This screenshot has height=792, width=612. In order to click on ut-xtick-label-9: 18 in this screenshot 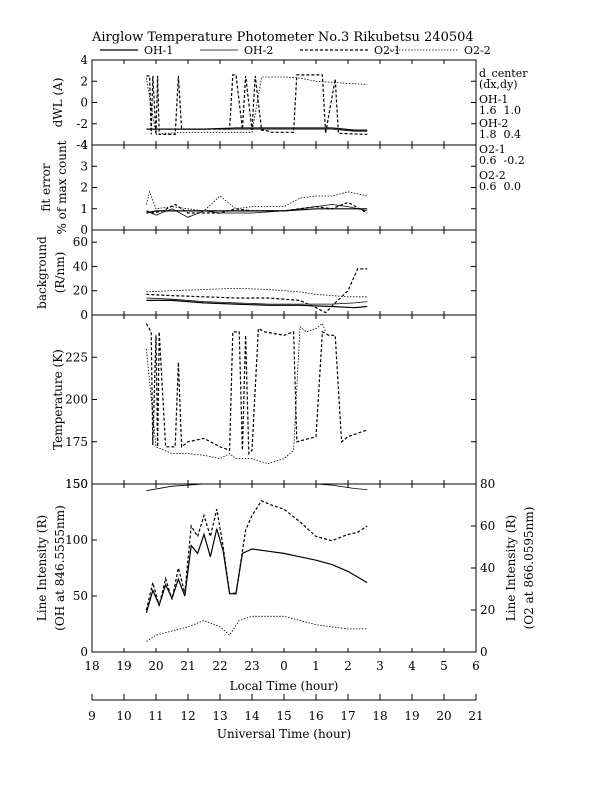, I will do `click(379, 716)`.